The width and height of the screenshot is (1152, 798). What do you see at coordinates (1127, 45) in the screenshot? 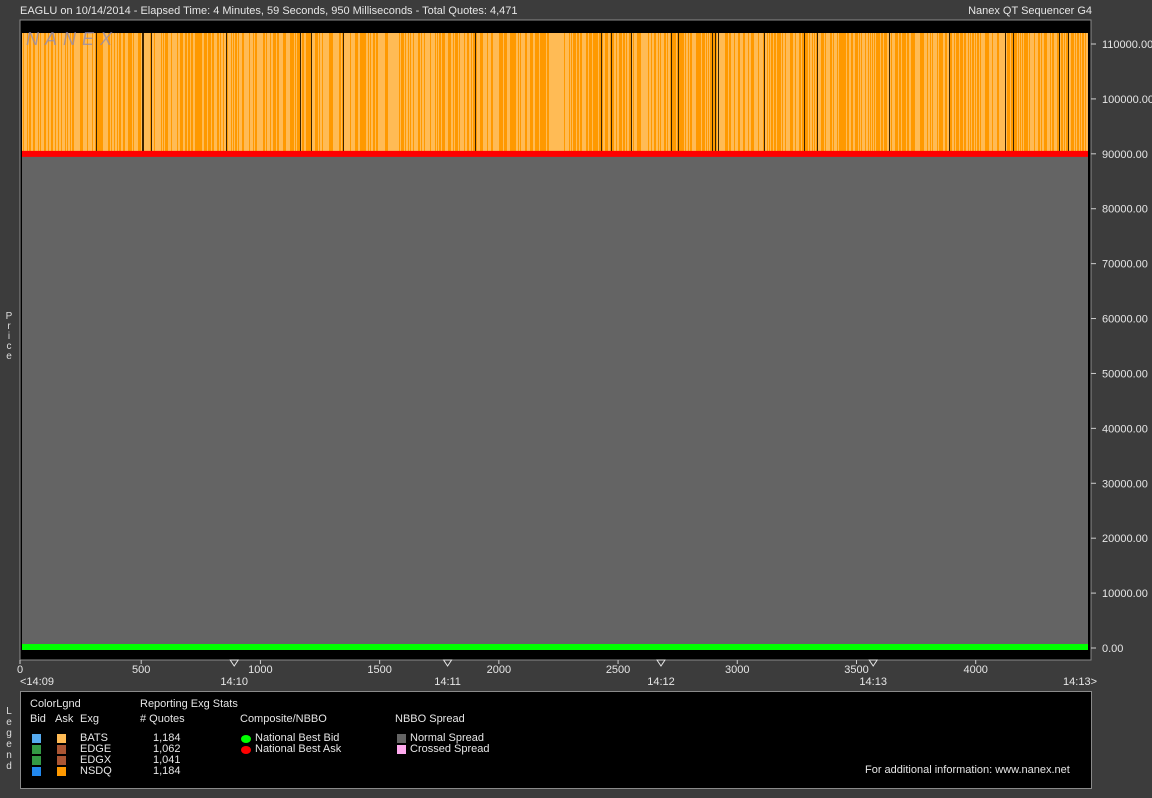
I see `y-tick-label: 110000.00` at bounding box center [1127, 45].